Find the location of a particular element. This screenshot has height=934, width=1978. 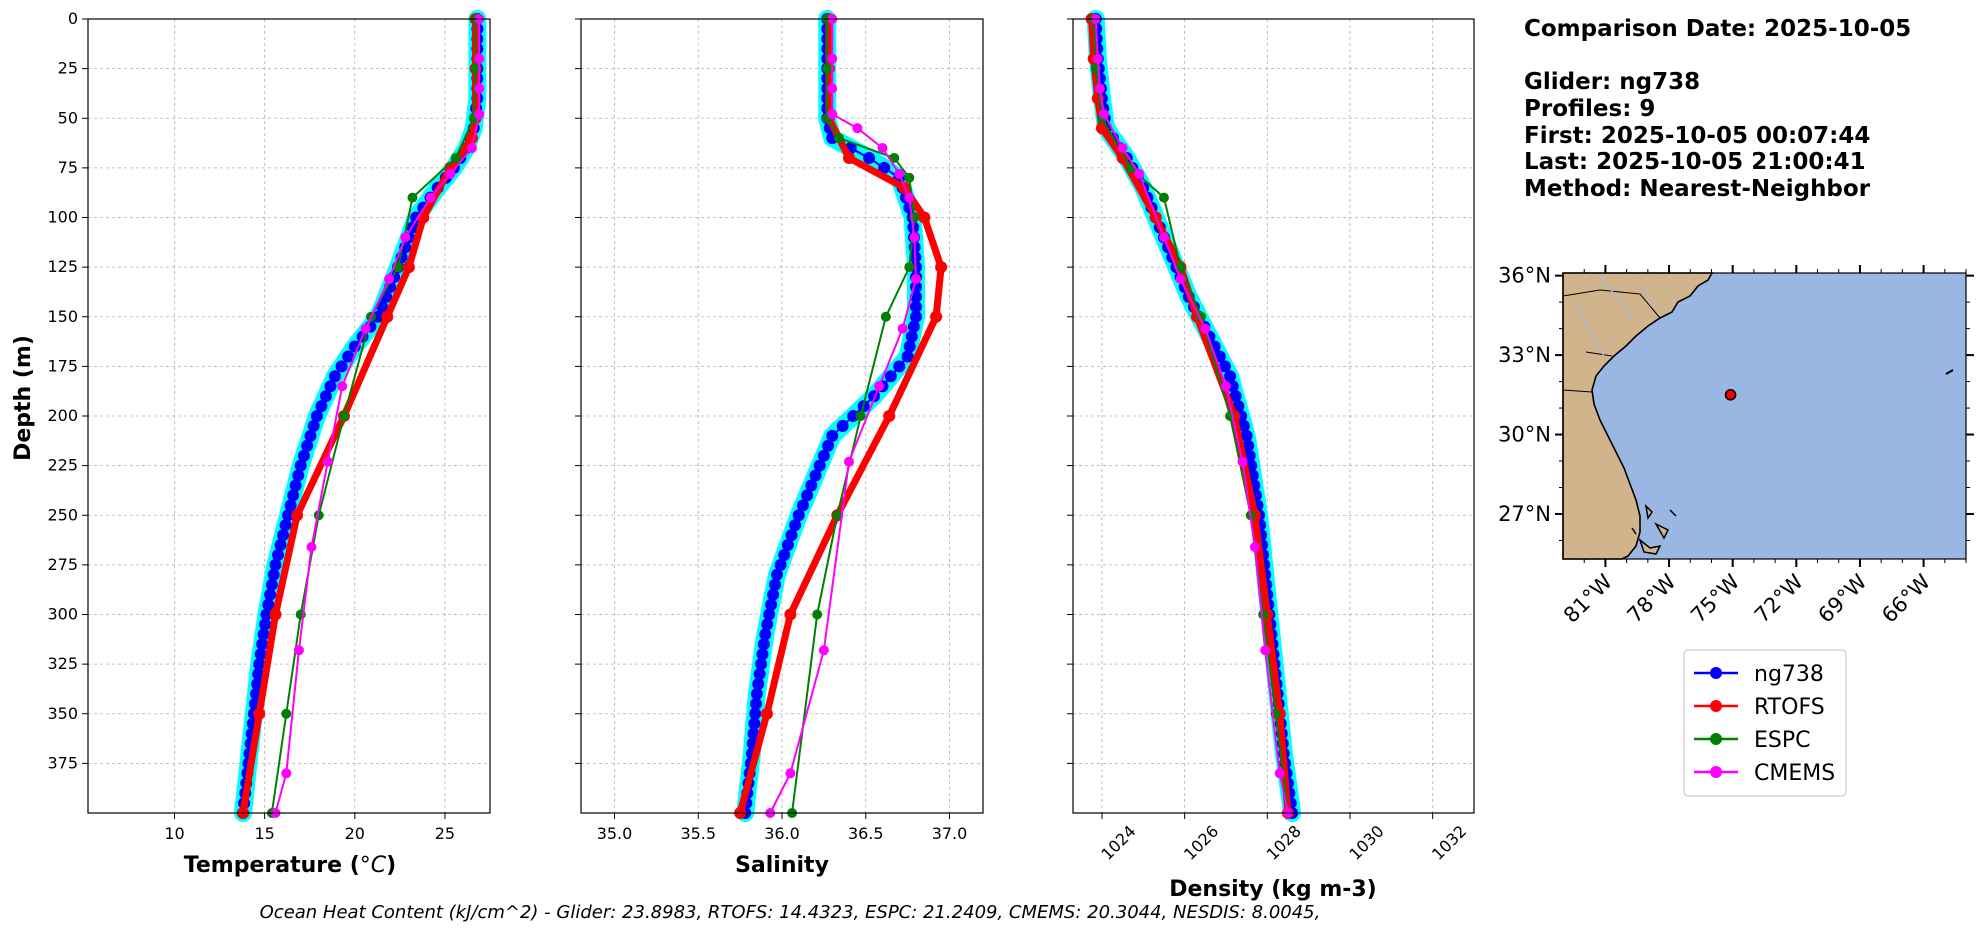

density-axis-label: Density (kg m-3) is located at coordinates (1273, 889).